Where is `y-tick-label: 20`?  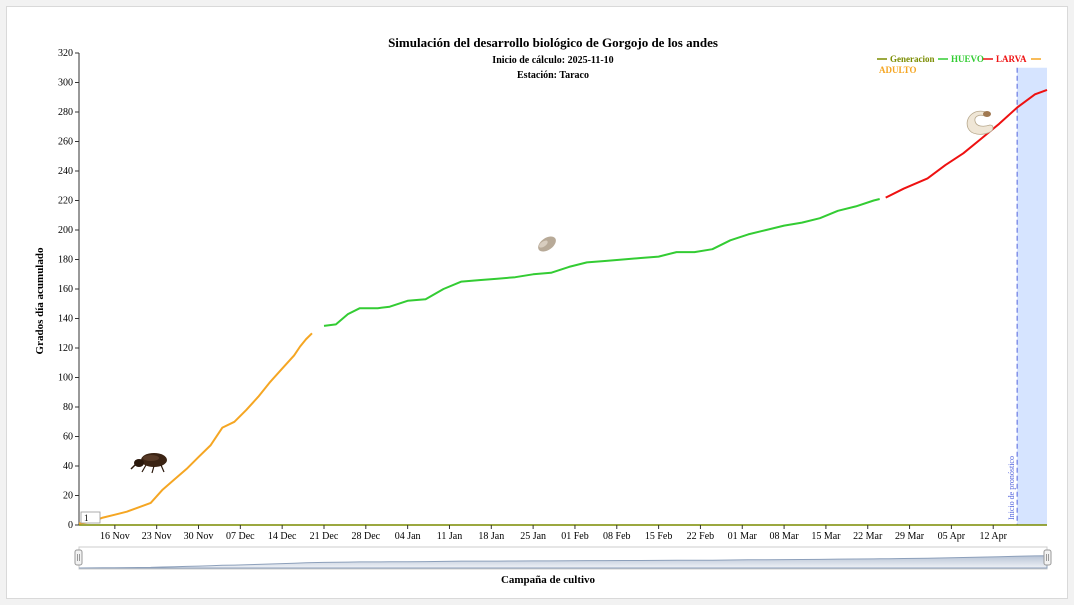 y-tick-label: 20 is located at coordinates (68, 496).